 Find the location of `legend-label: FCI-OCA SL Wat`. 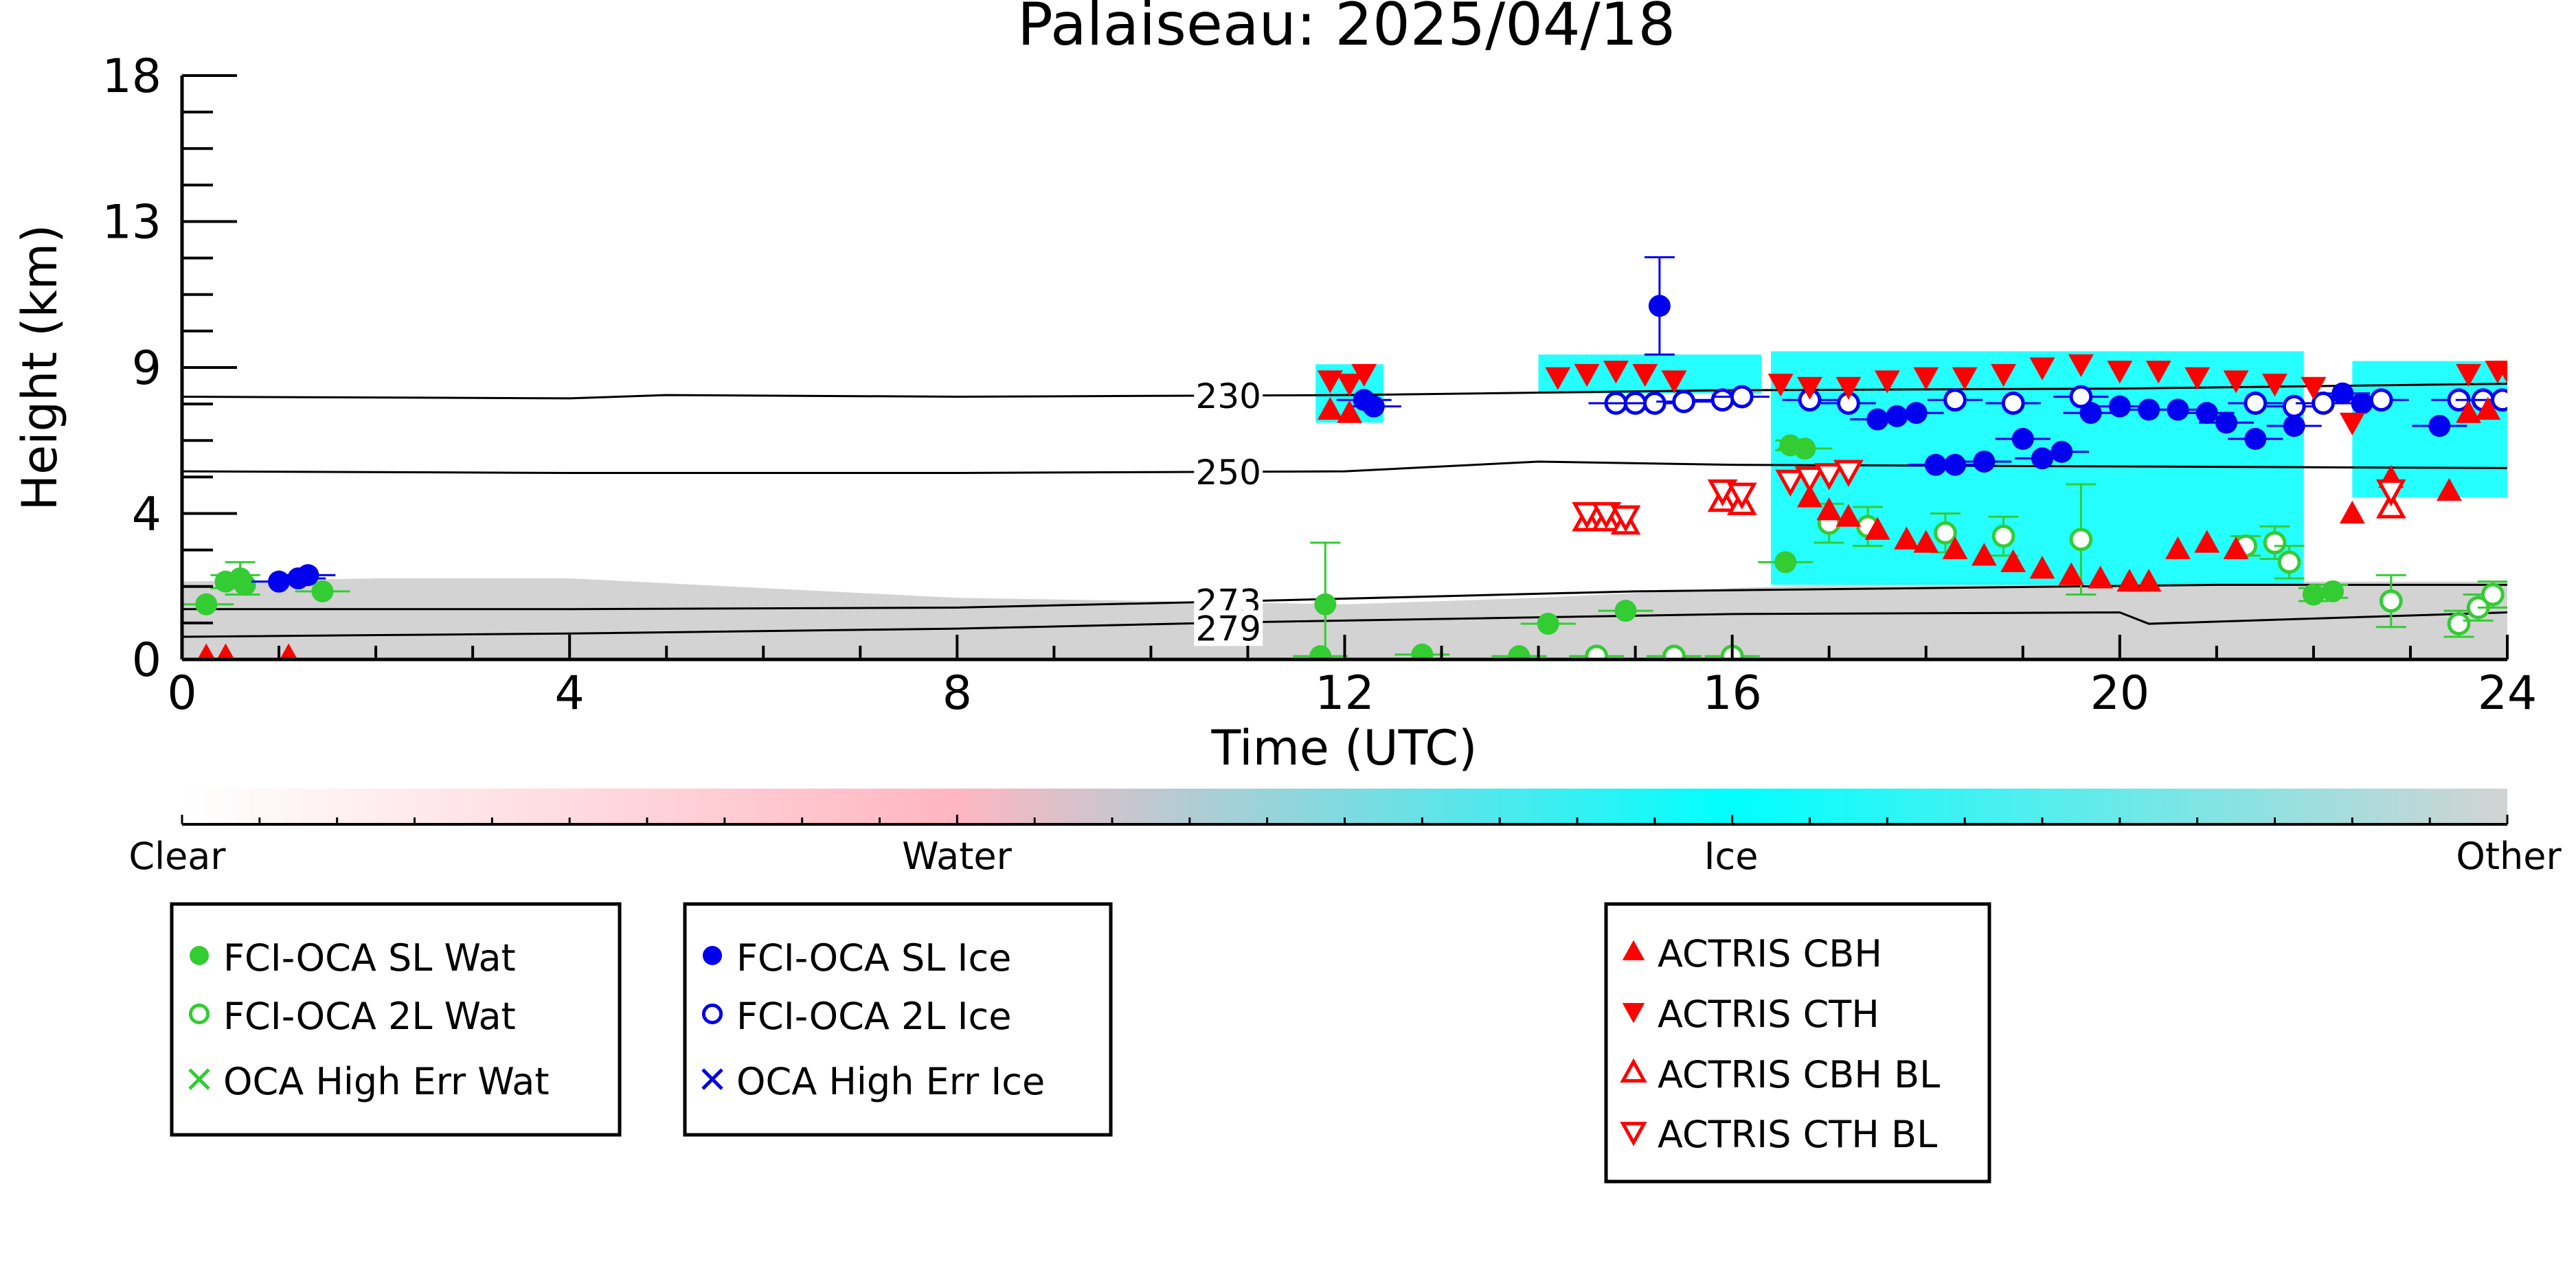

legend-label: FCI-OCA SL Wat is located at coordinates (369, 958).